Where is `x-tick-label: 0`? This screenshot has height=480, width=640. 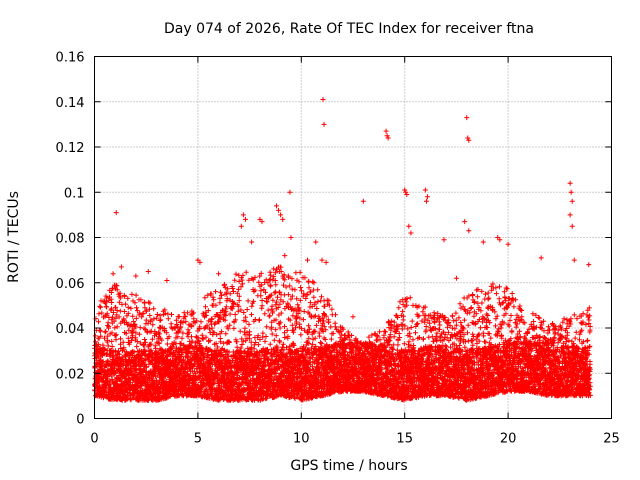 x-tick-label: 0 is located at coordinates (94, 439).